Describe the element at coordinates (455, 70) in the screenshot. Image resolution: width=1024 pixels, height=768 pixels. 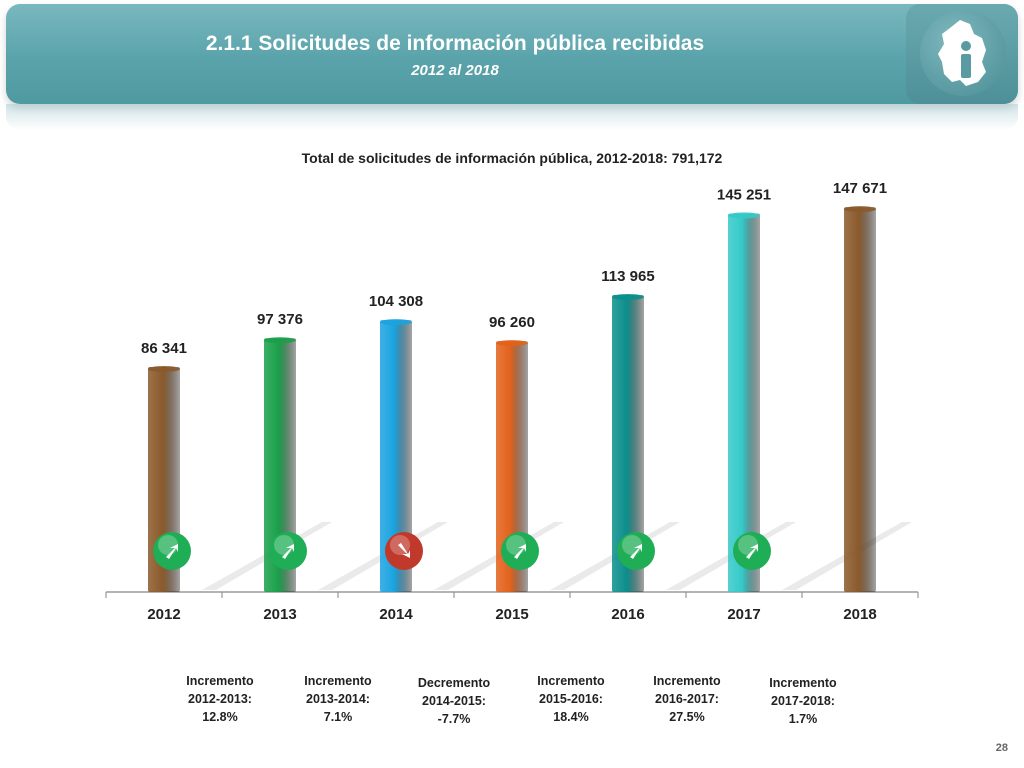
I see `page-subtitle: 2012 al 2018` at that location.